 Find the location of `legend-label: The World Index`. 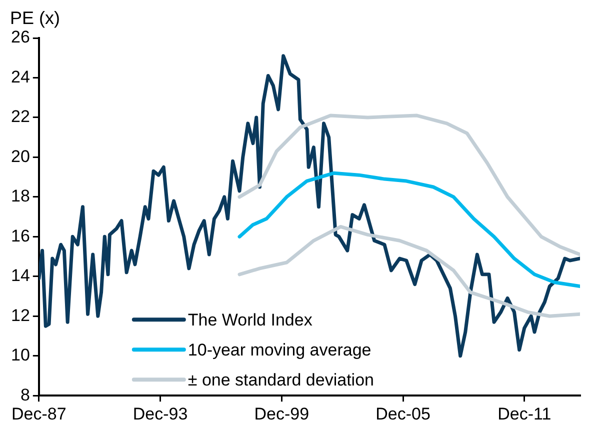

legend-label: The World Index is located at coordinates (250, 320).